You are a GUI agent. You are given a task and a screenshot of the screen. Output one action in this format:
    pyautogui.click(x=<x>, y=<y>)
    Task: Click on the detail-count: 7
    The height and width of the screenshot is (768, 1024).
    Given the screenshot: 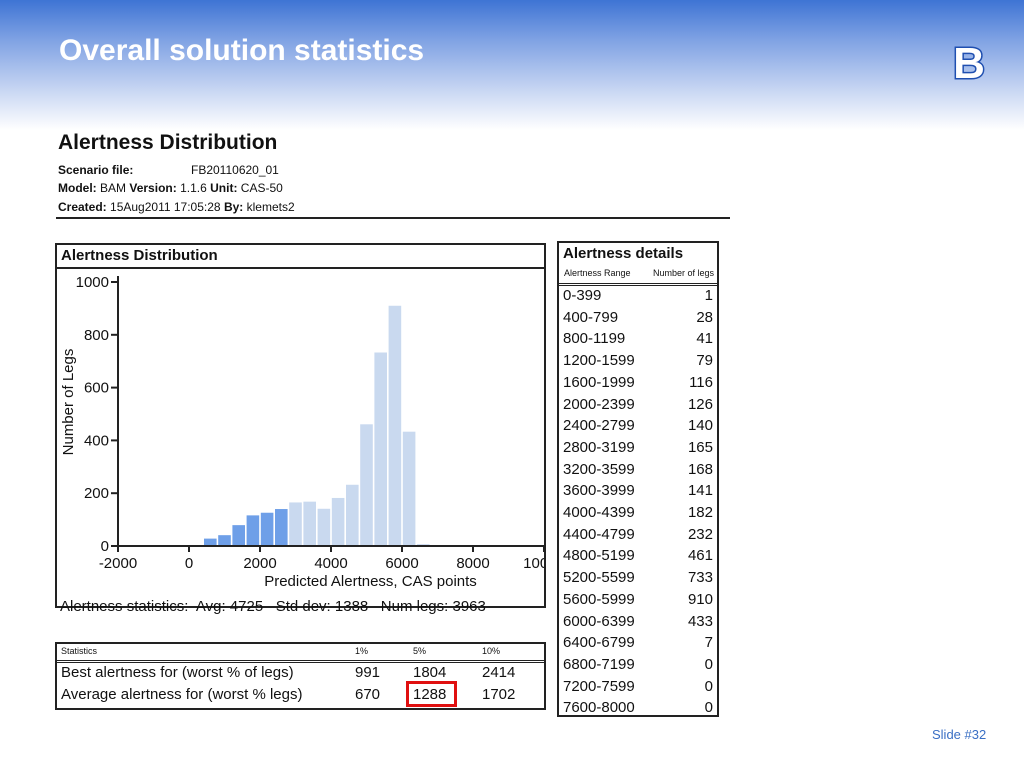 What is the action you would take?
    pyautogui.click(x=708, y=643)
    